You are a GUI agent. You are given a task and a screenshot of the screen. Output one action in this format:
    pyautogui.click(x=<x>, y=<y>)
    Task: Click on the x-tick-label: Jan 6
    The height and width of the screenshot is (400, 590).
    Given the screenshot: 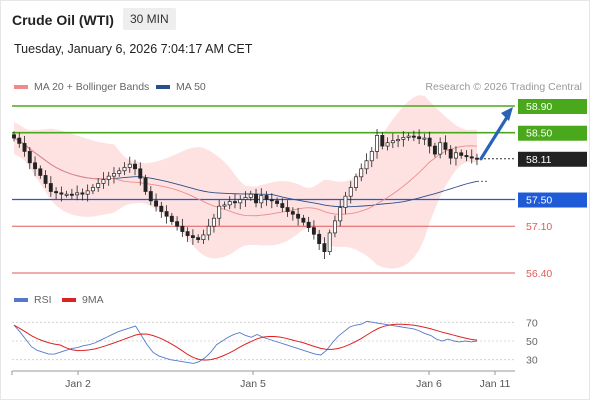 What is the action you would take?
    pyautogui.click(x=429, y=384)
    